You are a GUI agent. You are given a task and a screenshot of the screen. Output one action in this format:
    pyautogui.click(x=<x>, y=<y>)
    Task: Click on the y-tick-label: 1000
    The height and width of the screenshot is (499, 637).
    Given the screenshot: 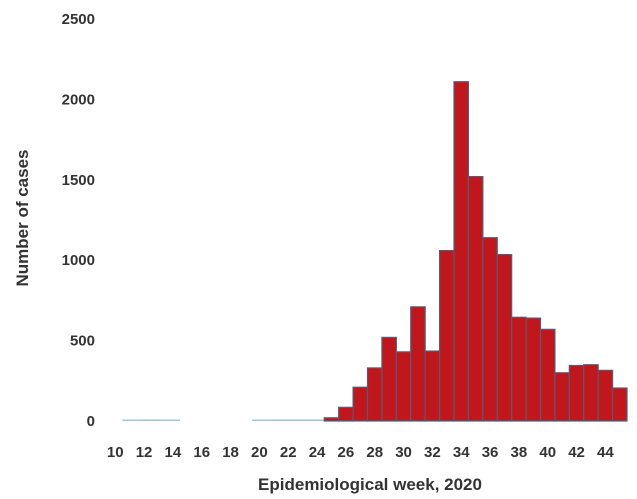 What is the action you would take?
    pyautogui.click(x=78, y=260)
    